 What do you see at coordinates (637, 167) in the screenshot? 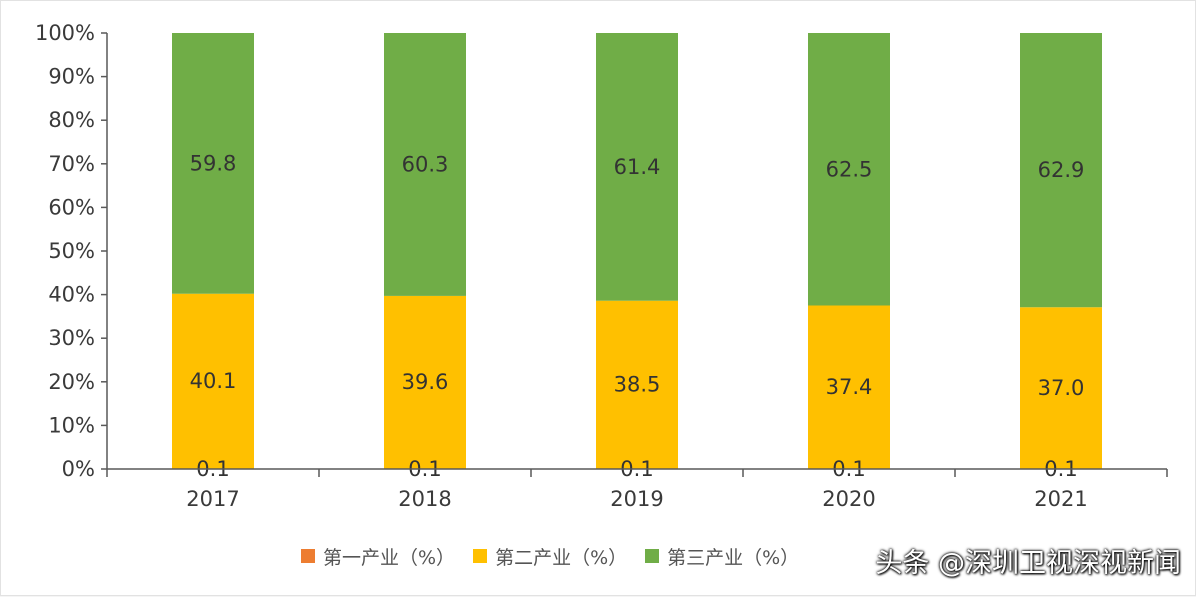
I see `data-label-2019-3: 61.4` at bounding box center [637, 167].